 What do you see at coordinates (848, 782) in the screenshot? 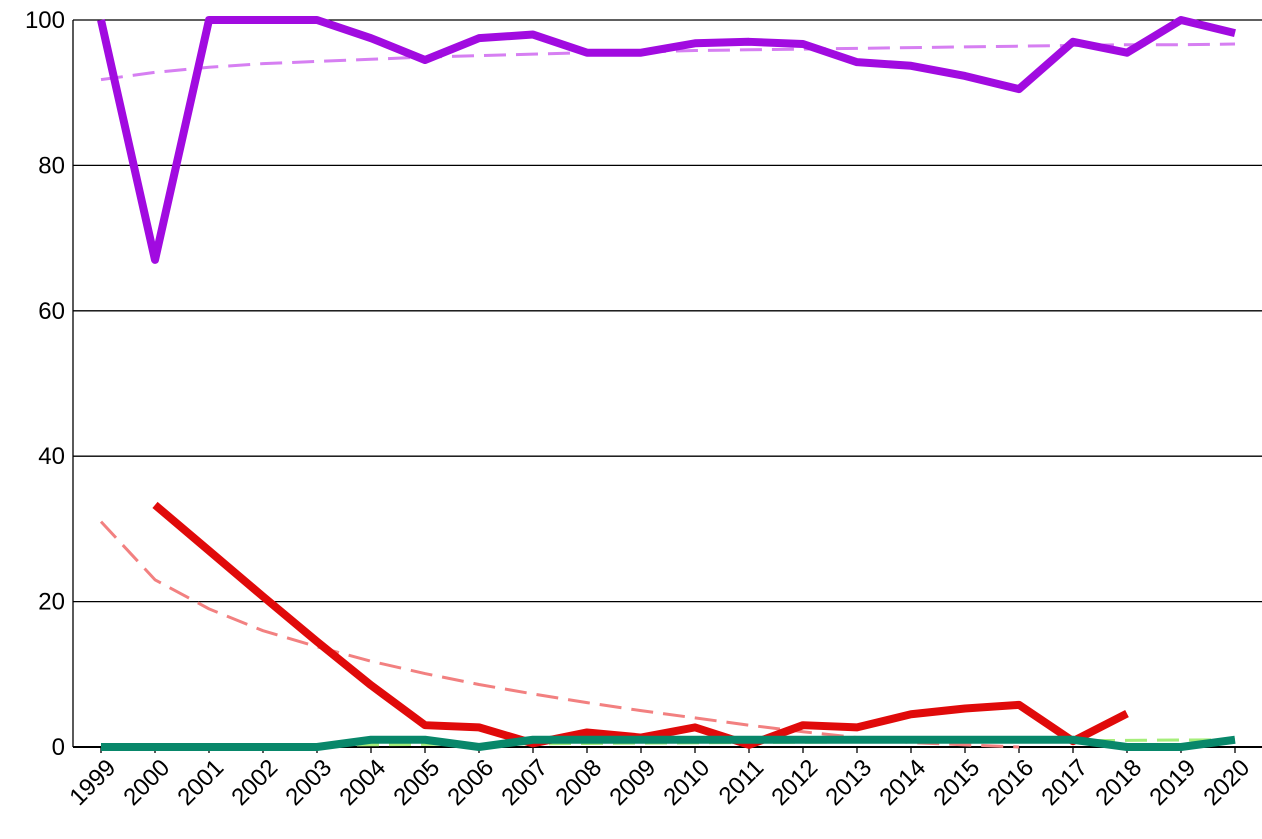
I see `x-tick-label: 2013` at bounding box center [848, 782].